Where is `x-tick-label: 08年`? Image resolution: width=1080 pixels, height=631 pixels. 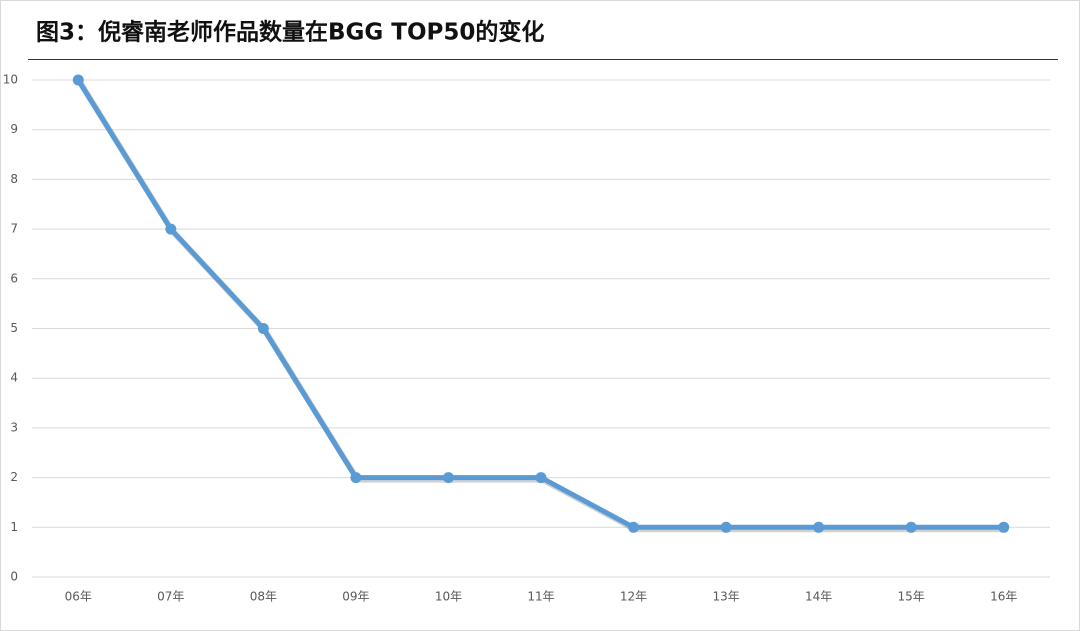 x-tick-label: 08年 is located at coordinates (263, 597).